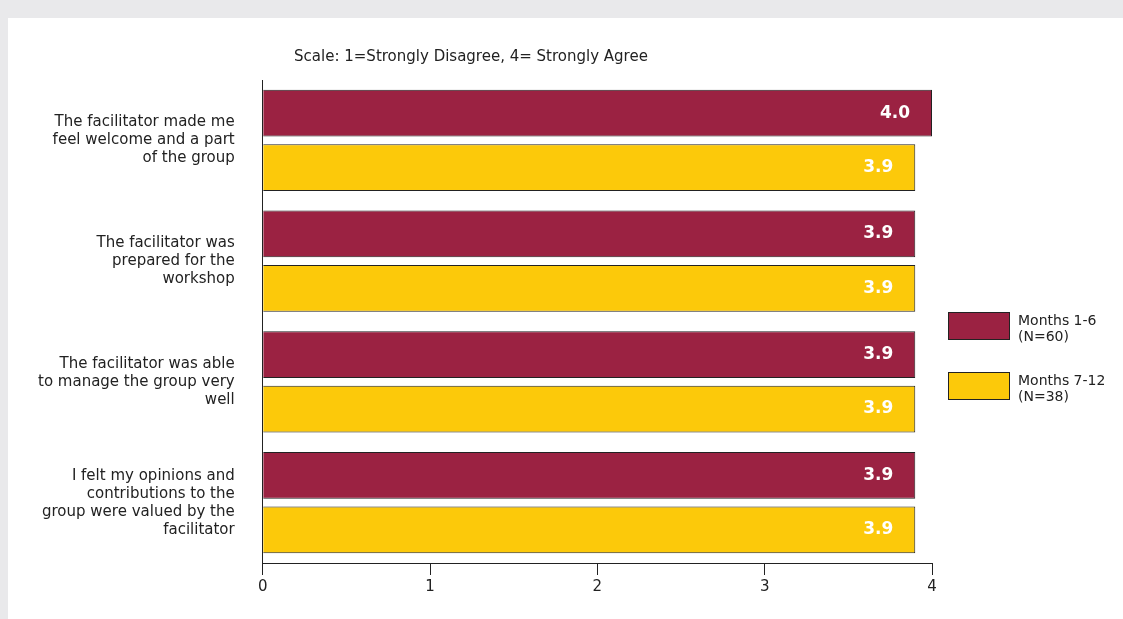  I want to click on x-tick-label: 1, so click(430, 585).